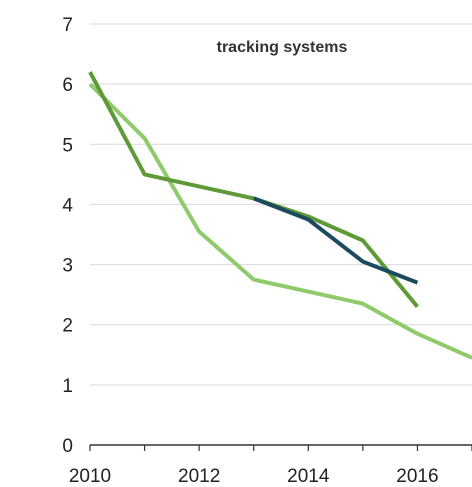  What do you see at coordinates (308, 476) in the screenshot?
I see `x-tick-label-2014: 2014` at bounding box center [308, 476].